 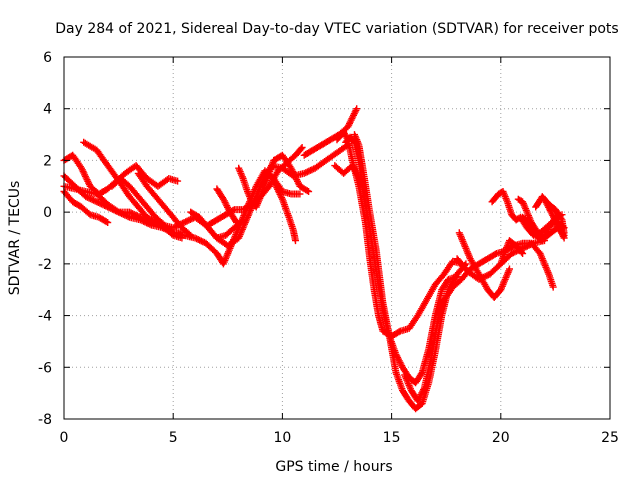 I want to click on x-tick-label: 15, so click(x=392, y=438).